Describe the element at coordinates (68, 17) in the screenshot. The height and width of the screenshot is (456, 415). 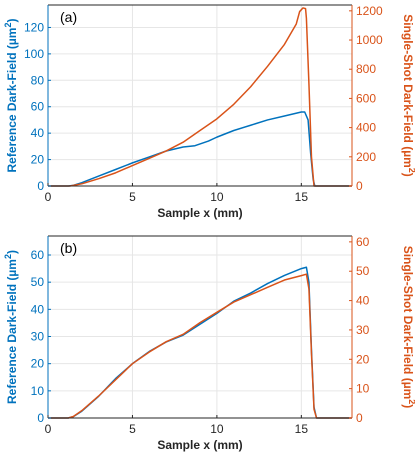
I see `panel-label: (a)` at that location.